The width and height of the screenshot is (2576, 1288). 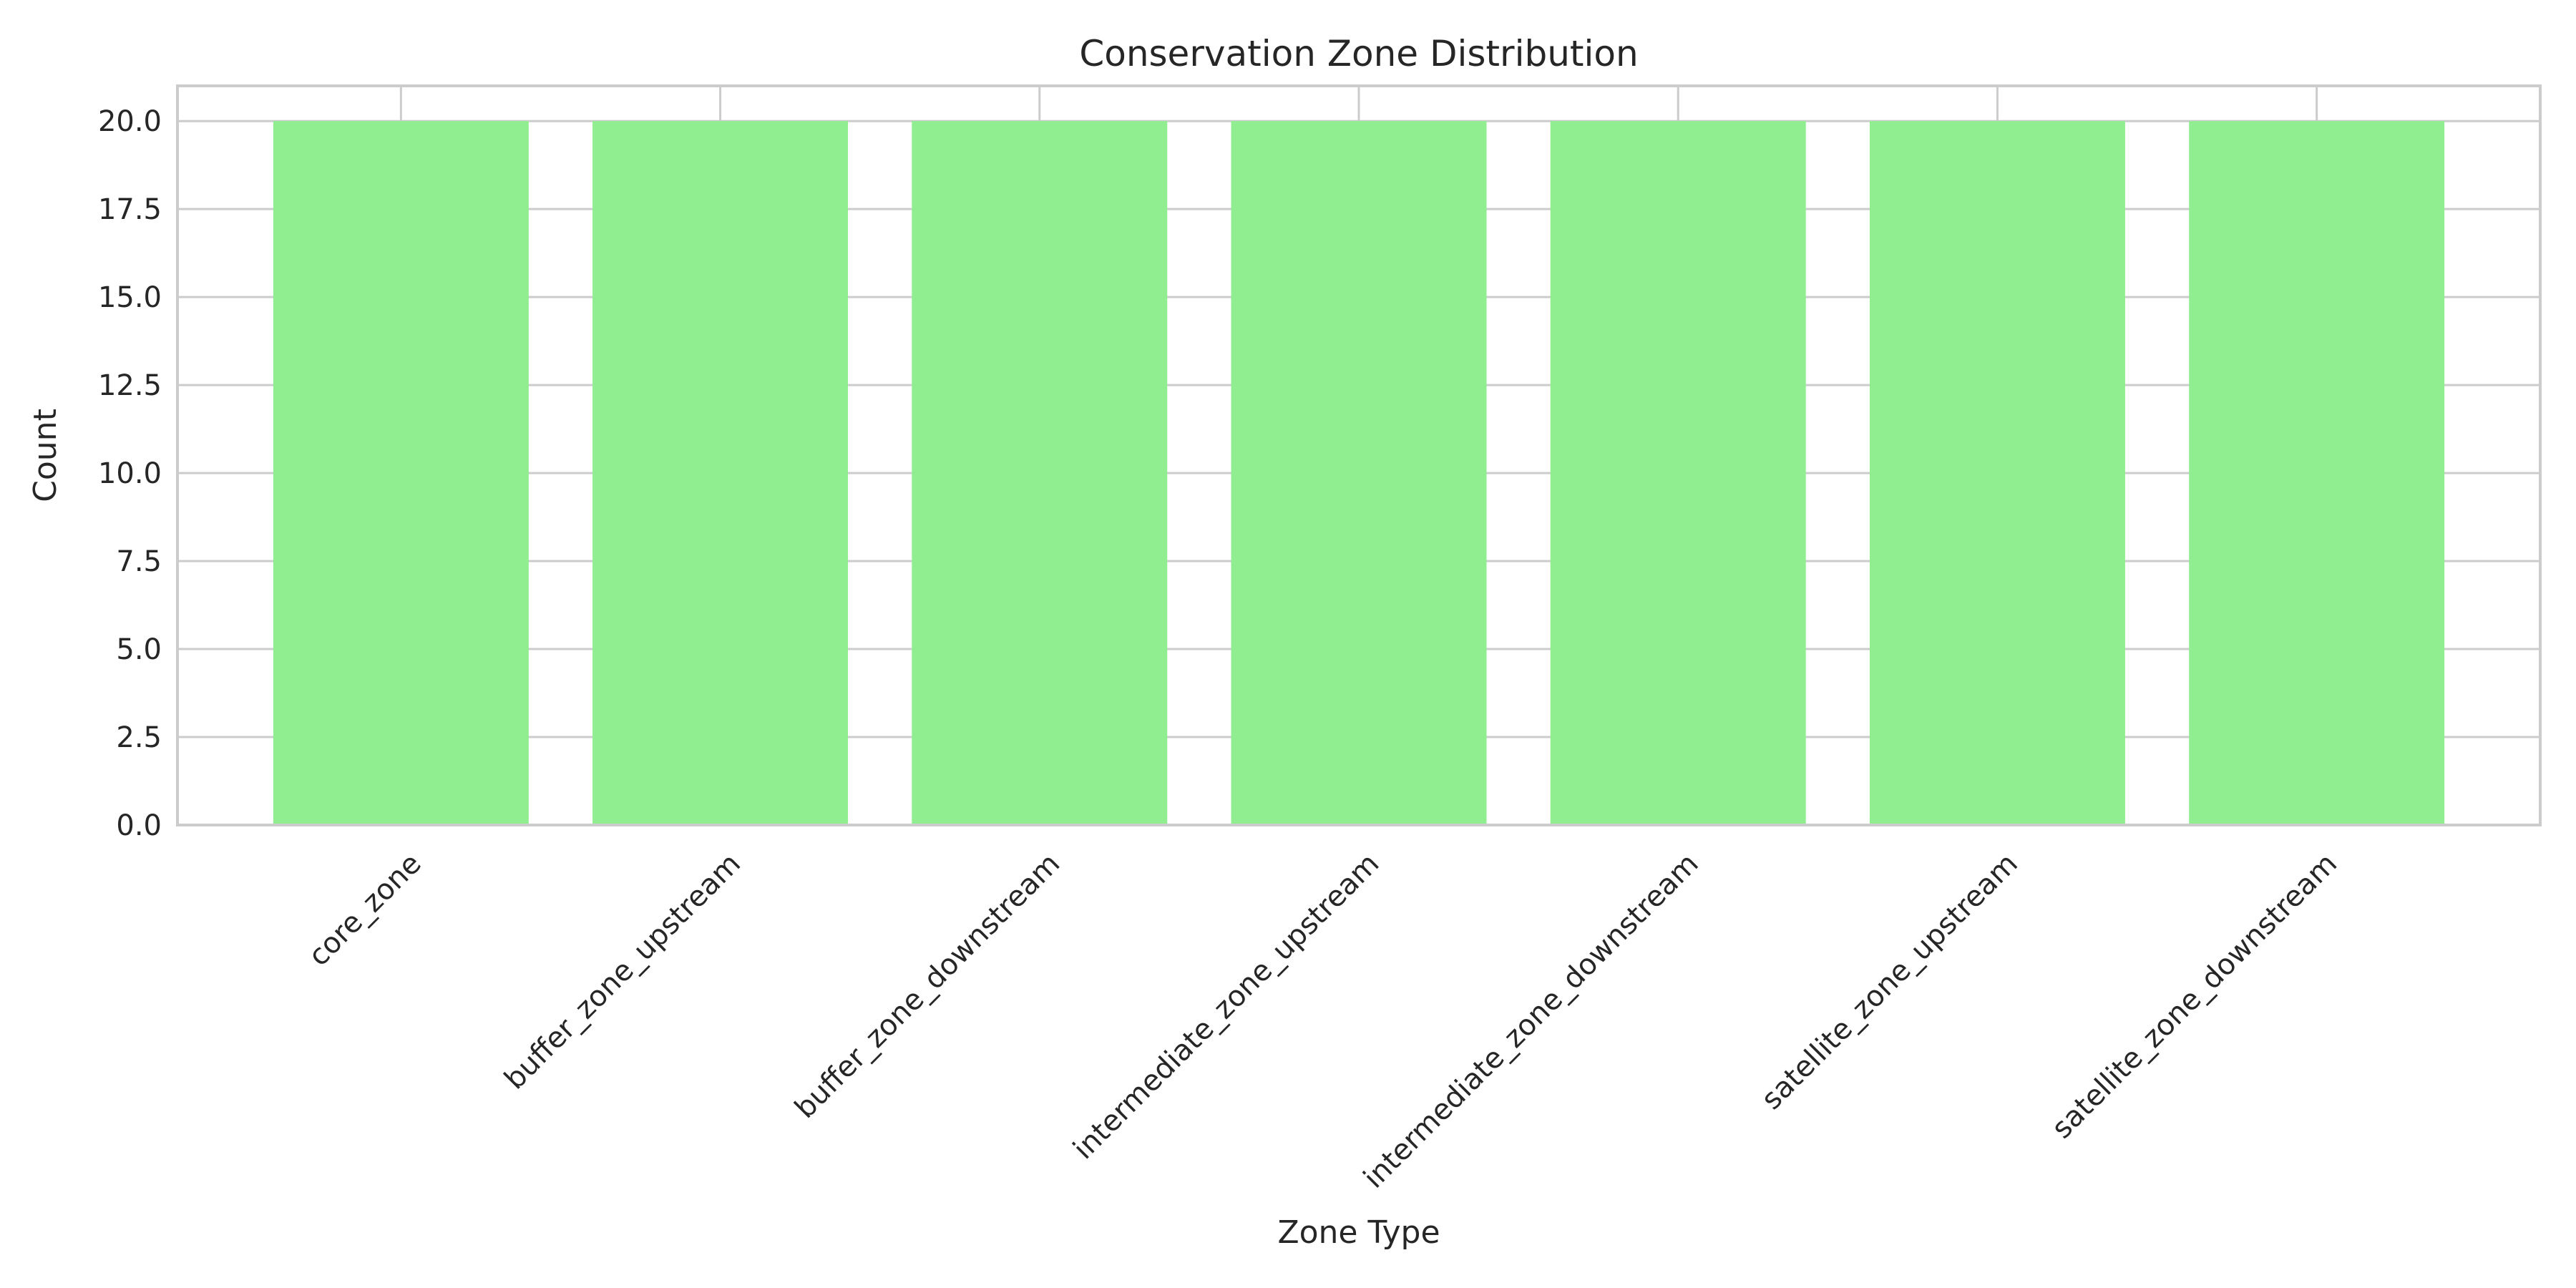 What do you see at coordinates (364, 909) in the screenshot?
I see `x-tick-label: core_zone` at bounding box center [364, 909].